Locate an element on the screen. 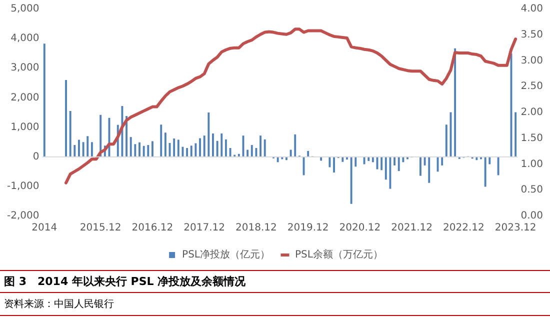 The height and width of the screenshot is (321, 550). y2-tick-label: 2.00 is located at coordinates (531, 112).